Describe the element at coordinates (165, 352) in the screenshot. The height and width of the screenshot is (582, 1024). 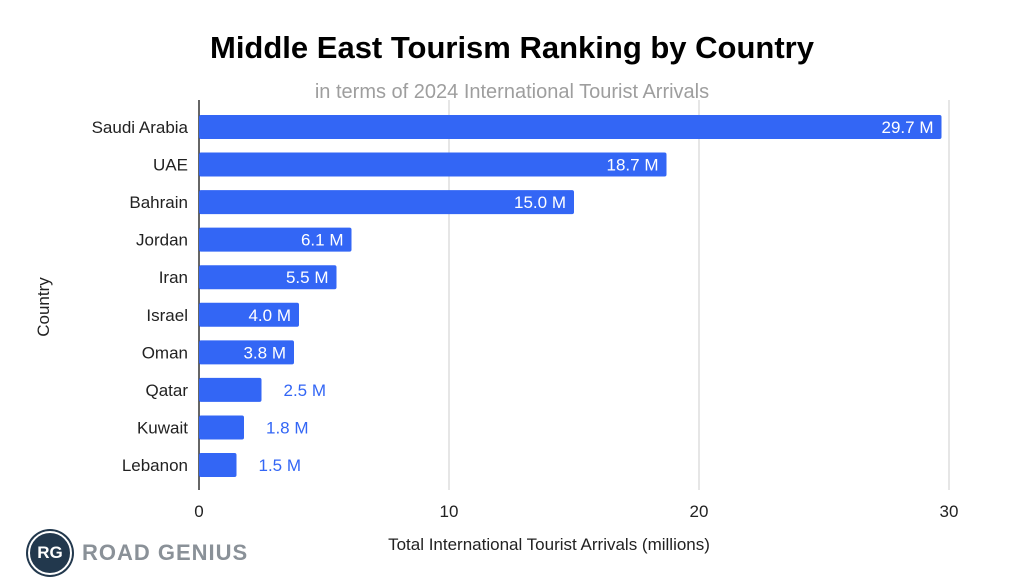
I see `y-tick-label: Oman` at that location.